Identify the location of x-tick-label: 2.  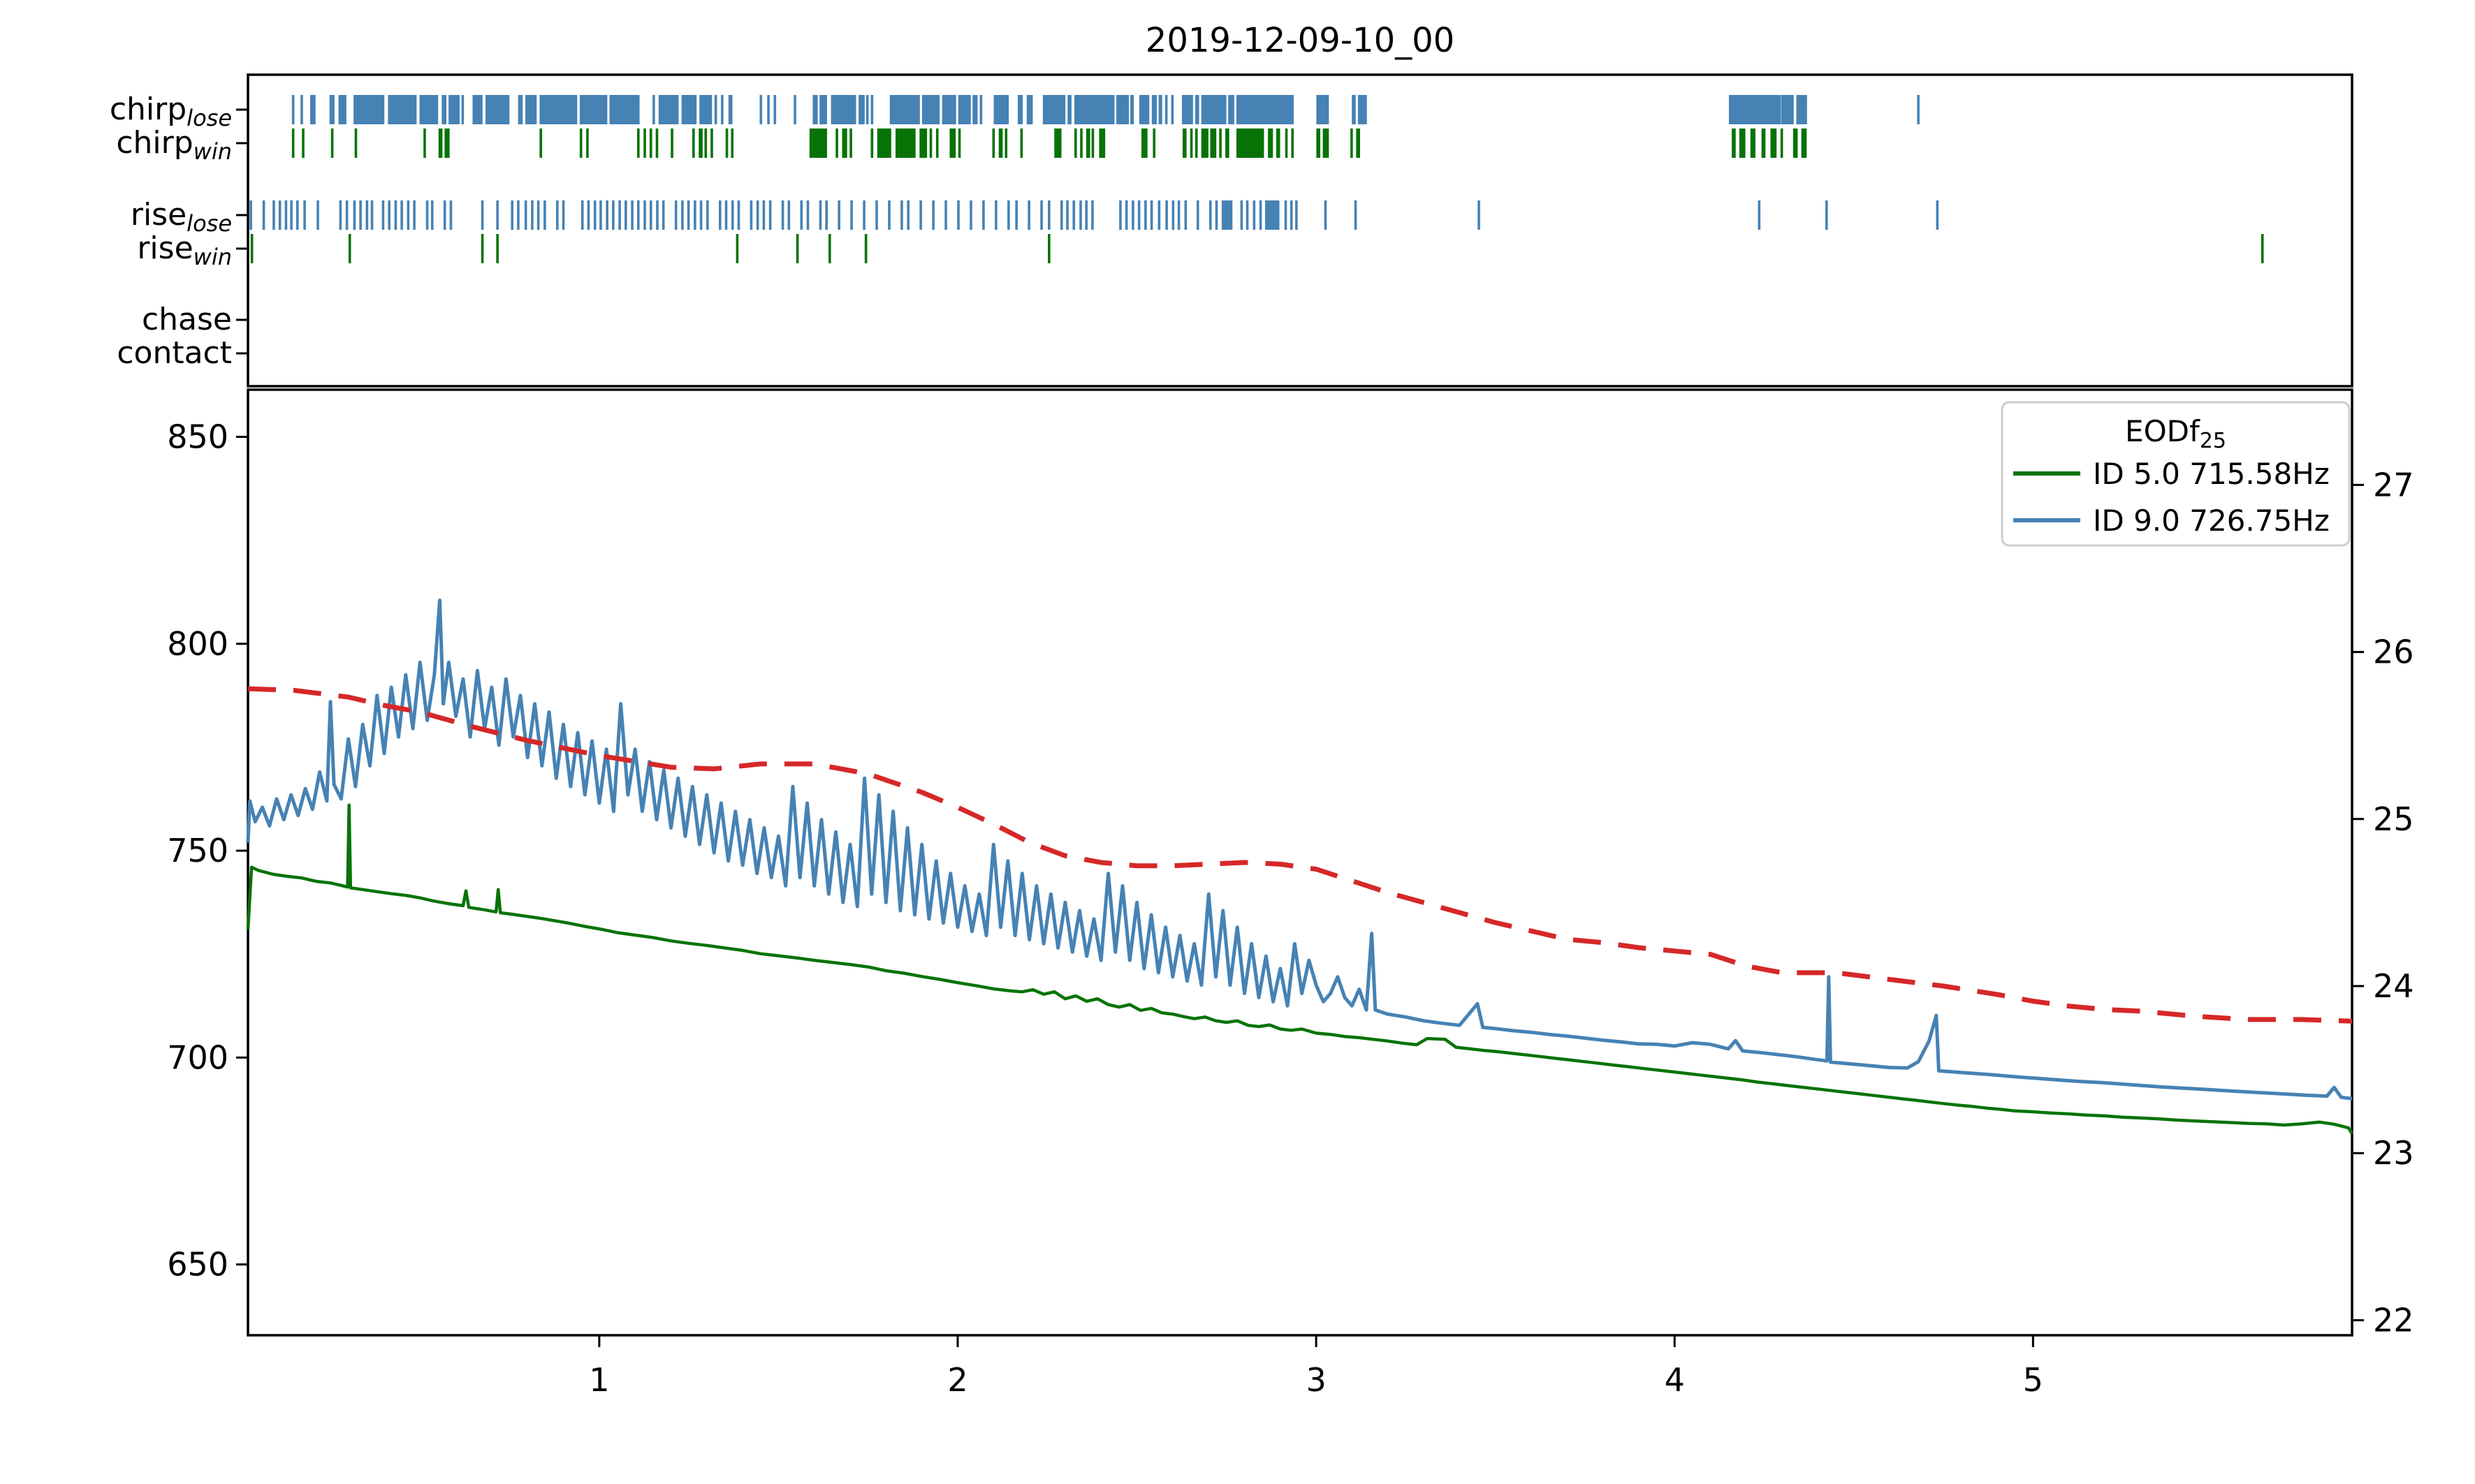
(957, 1380).